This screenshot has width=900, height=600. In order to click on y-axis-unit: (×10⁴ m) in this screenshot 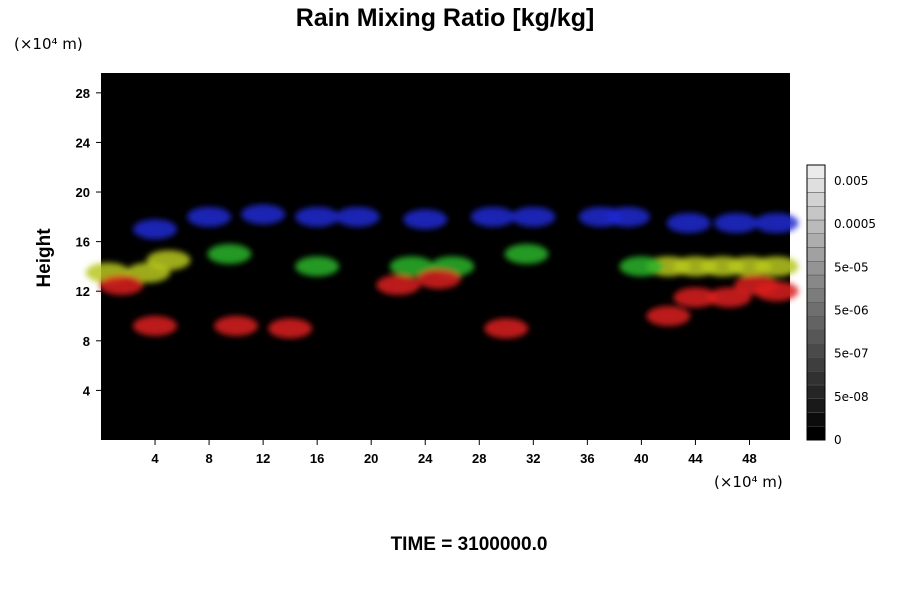, I will do `click(48, 44)`.